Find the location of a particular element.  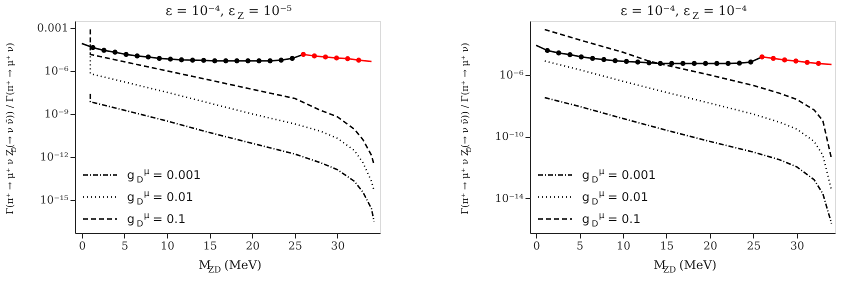

y-tick-label: 10⁻⁹ is located at coordinates (57, 113).